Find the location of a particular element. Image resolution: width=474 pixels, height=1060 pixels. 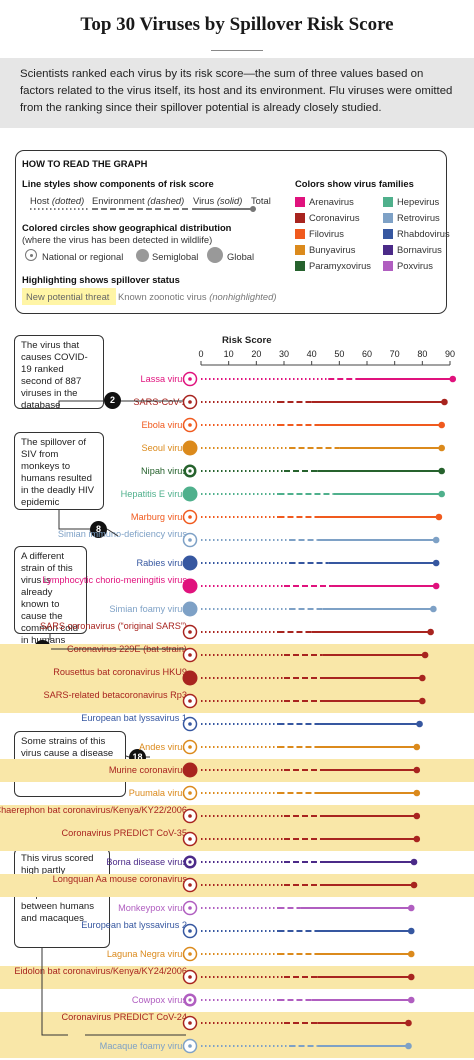

x-tick-label: 50 is located at coordinates (339, 354).